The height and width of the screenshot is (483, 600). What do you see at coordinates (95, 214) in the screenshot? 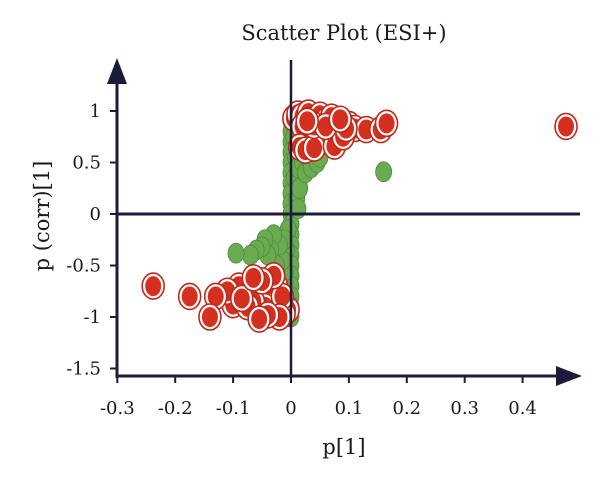
I see `y-tick-label: 0` at bounding box center [95, 214].